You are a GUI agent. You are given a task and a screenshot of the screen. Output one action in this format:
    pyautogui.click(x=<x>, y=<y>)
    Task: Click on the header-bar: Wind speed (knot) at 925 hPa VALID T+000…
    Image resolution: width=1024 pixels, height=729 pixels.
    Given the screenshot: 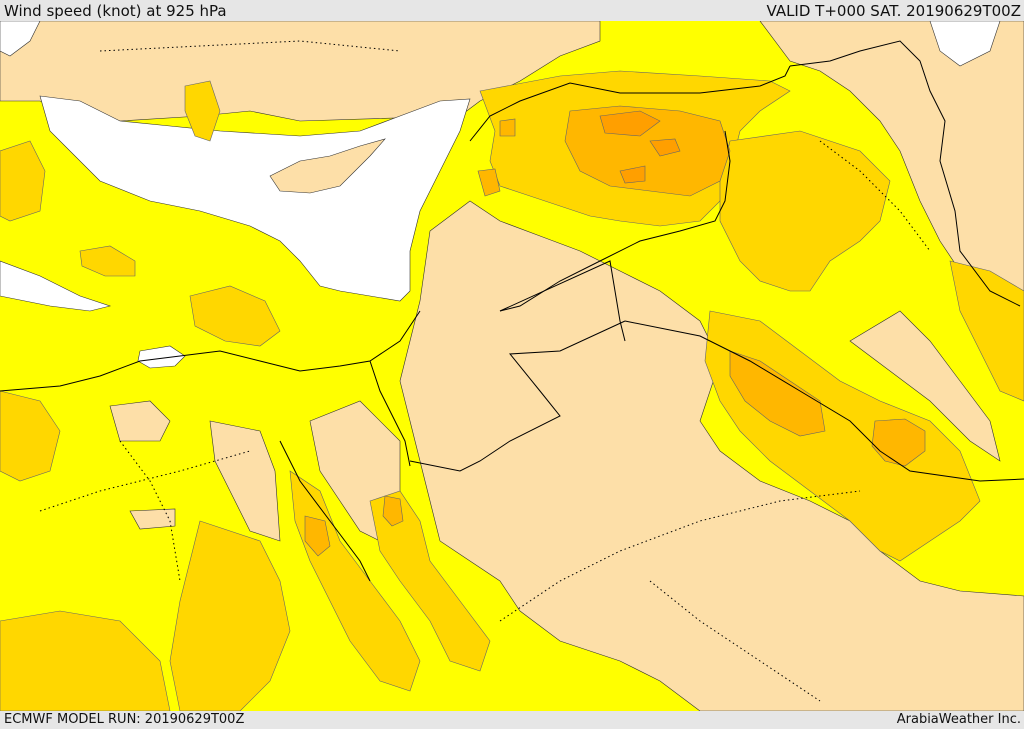 What is the action you would take?
    pyautogui.click(x=512, y=11)
    